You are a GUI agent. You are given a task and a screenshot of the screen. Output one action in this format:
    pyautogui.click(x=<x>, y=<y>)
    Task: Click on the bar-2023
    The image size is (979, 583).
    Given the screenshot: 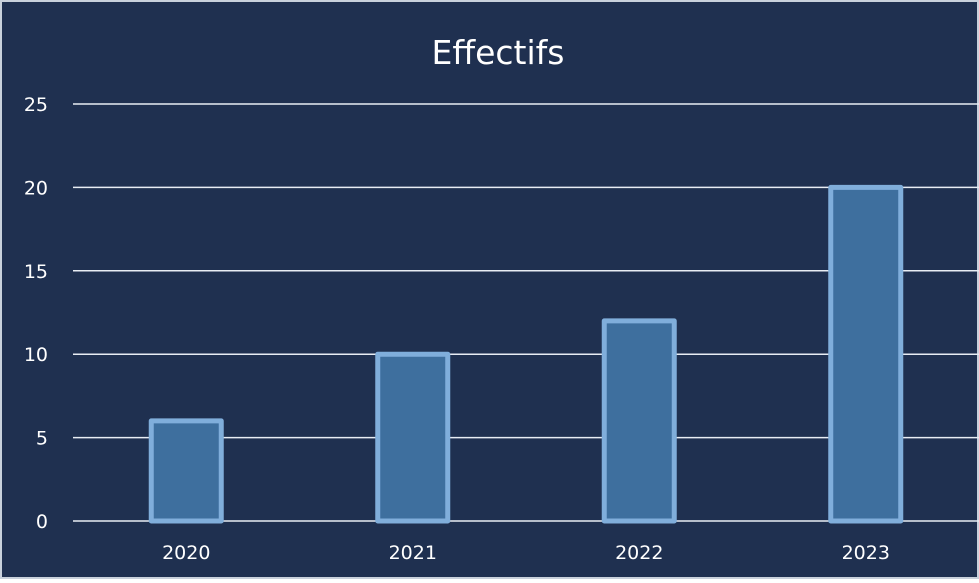 What is the action you would take?
    pyautogui.click(x=866, y=354)
    